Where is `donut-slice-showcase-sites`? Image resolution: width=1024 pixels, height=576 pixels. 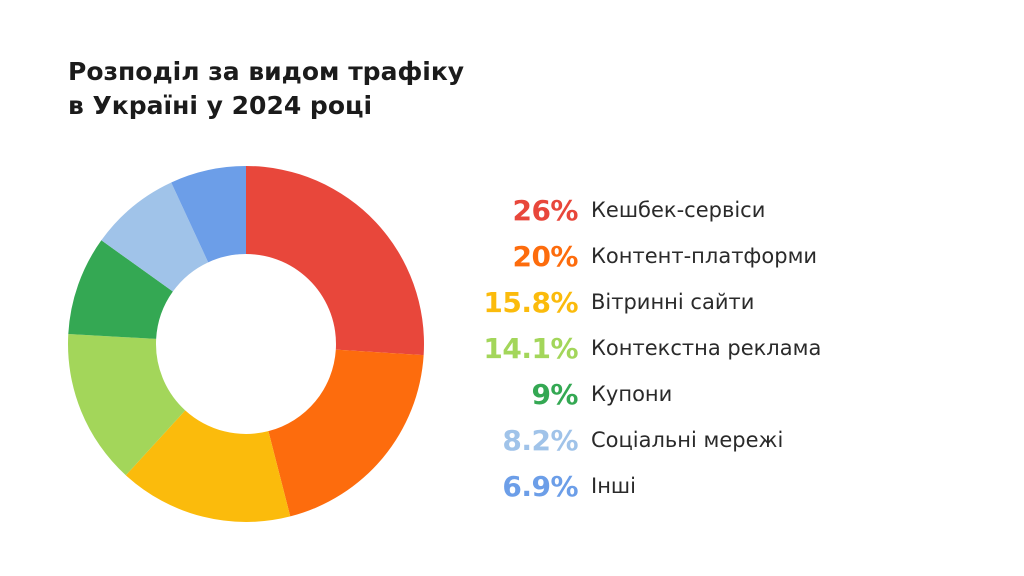 donut-slice-showcase-sites is located at coordinates (208, 466).